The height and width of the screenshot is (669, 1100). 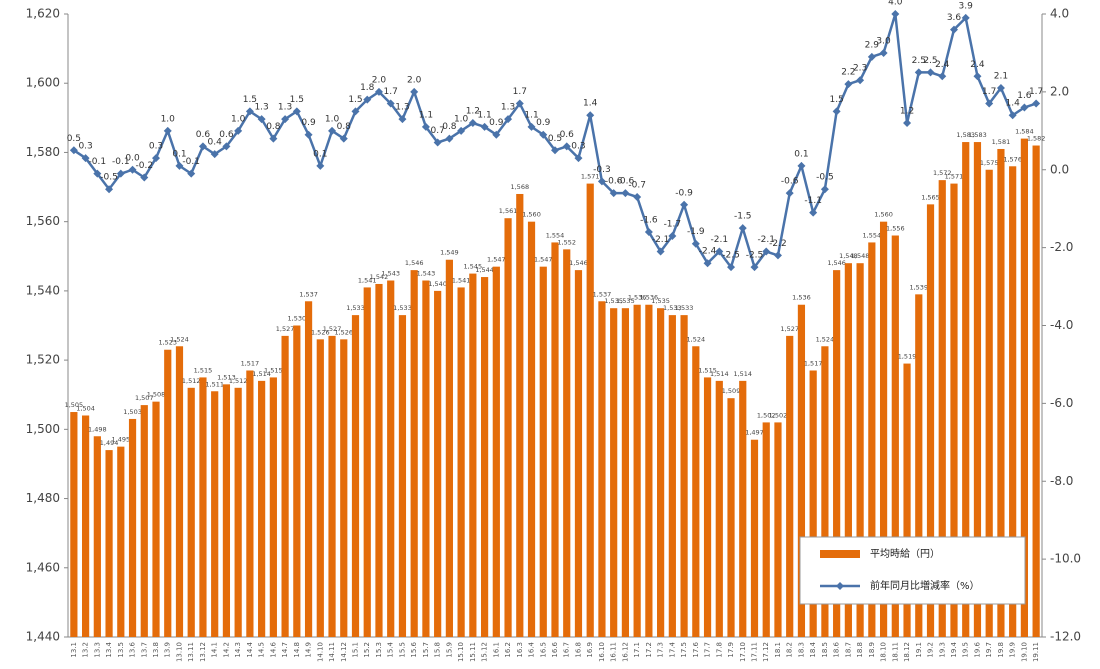 I want to click on x-tick-label: 14.11, so click(x=332, y=652).